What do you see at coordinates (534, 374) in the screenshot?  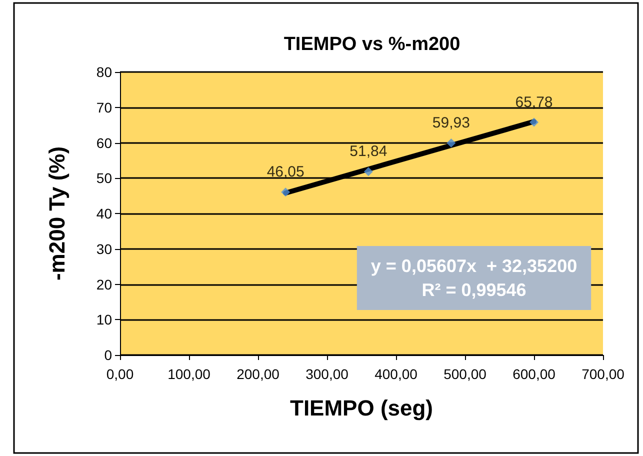 I see `x-tick-label: 600,00` at bounding box center [534, 374].